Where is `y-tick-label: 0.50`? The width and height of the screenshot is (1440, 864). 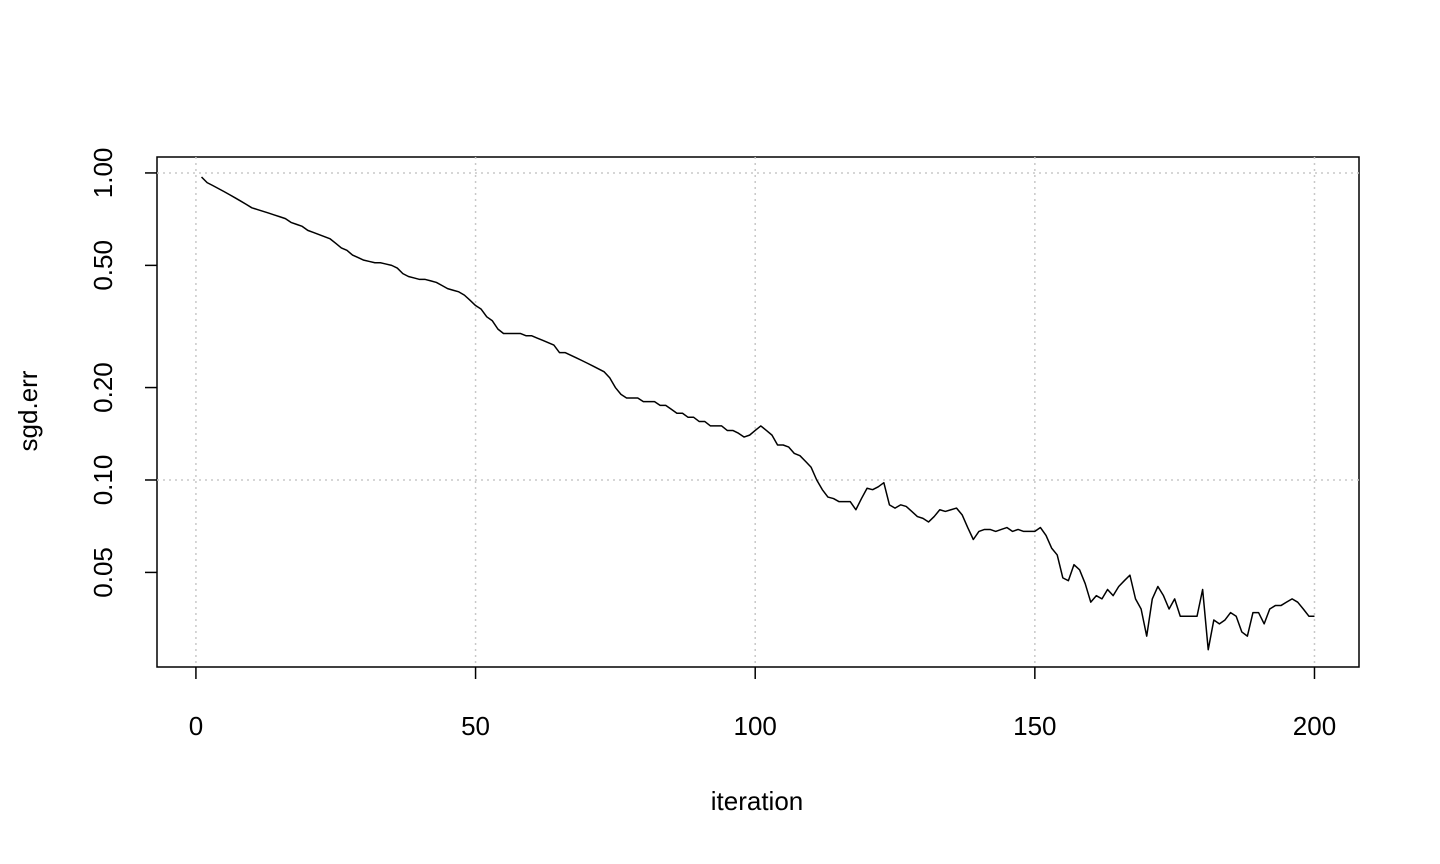
y-tick-label: 0.50 is located at coordinates (103, 265).